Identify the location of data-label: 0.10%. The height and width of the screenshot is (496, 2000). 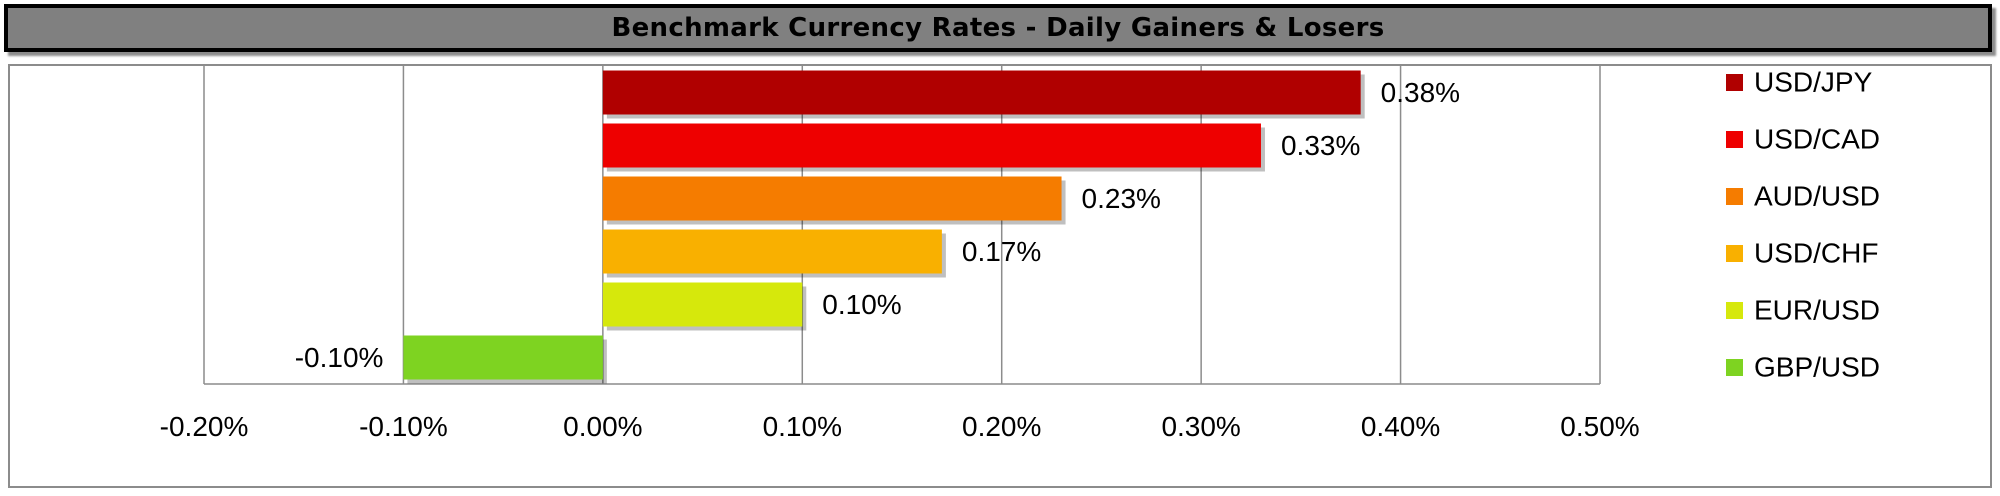
(861, 304).